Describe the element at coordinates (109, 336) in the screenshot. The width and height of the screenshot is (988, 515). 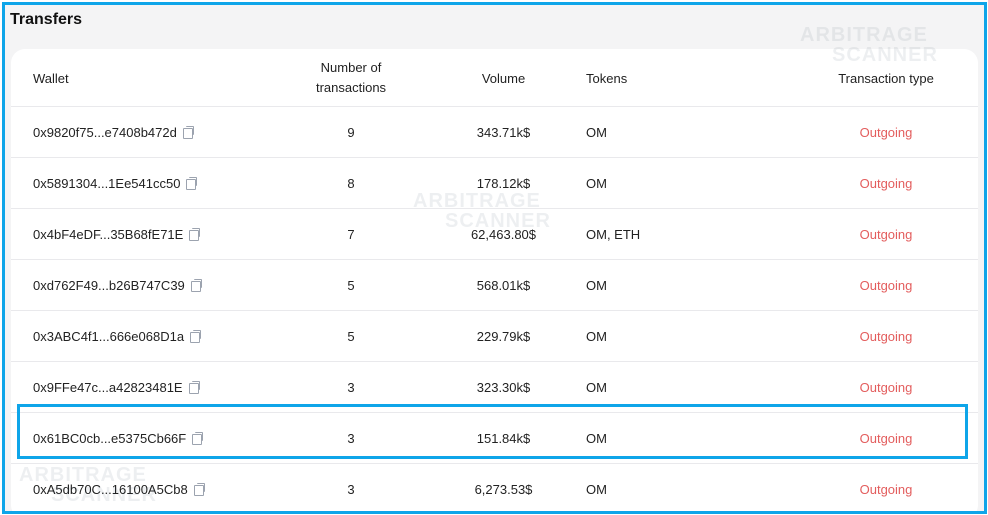
I see `wallet-address-link: 0x3ABC4f1...666e068D1a` at that location.